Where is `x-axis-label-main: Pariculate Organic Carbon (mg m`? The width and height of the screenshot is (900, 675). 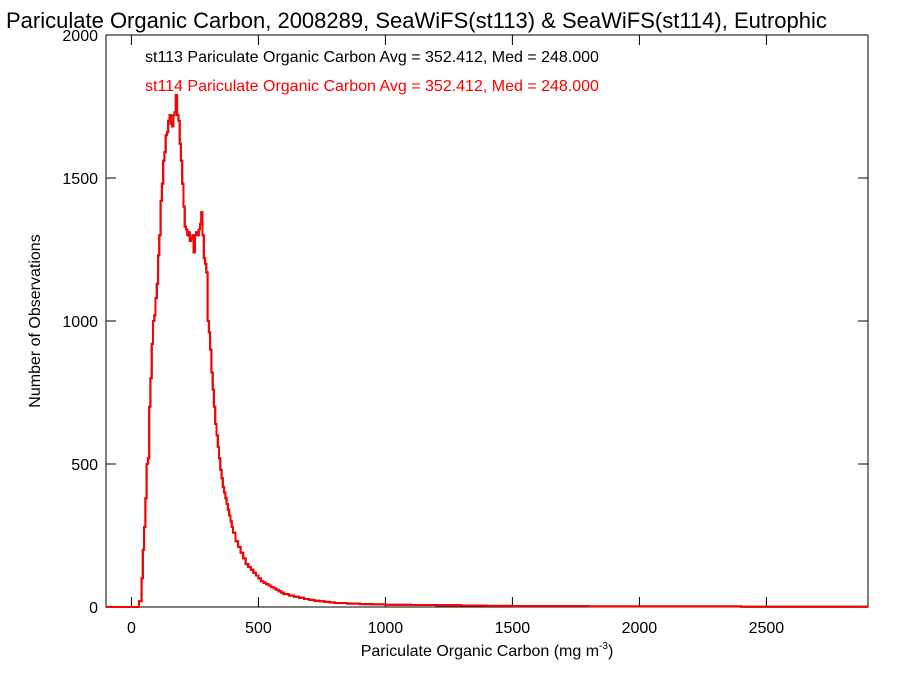
x-axis-label-main: Pariculate Organic Carbon (mg m is located at coordinates (480, 651).